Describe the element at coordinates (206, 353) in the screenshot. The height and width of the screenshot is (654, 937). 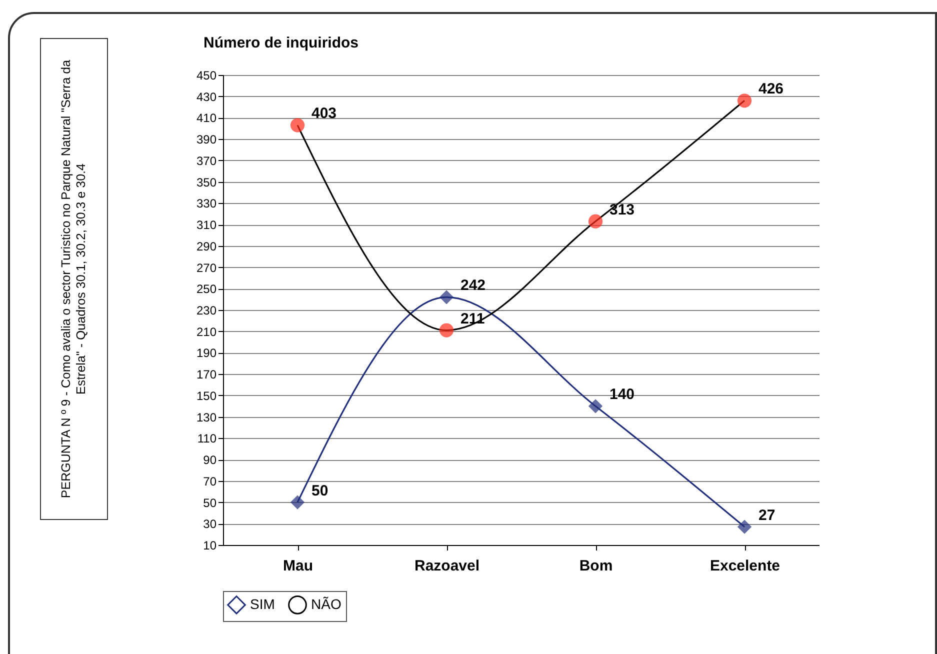
I see `y-tick-label: 190` at that location.